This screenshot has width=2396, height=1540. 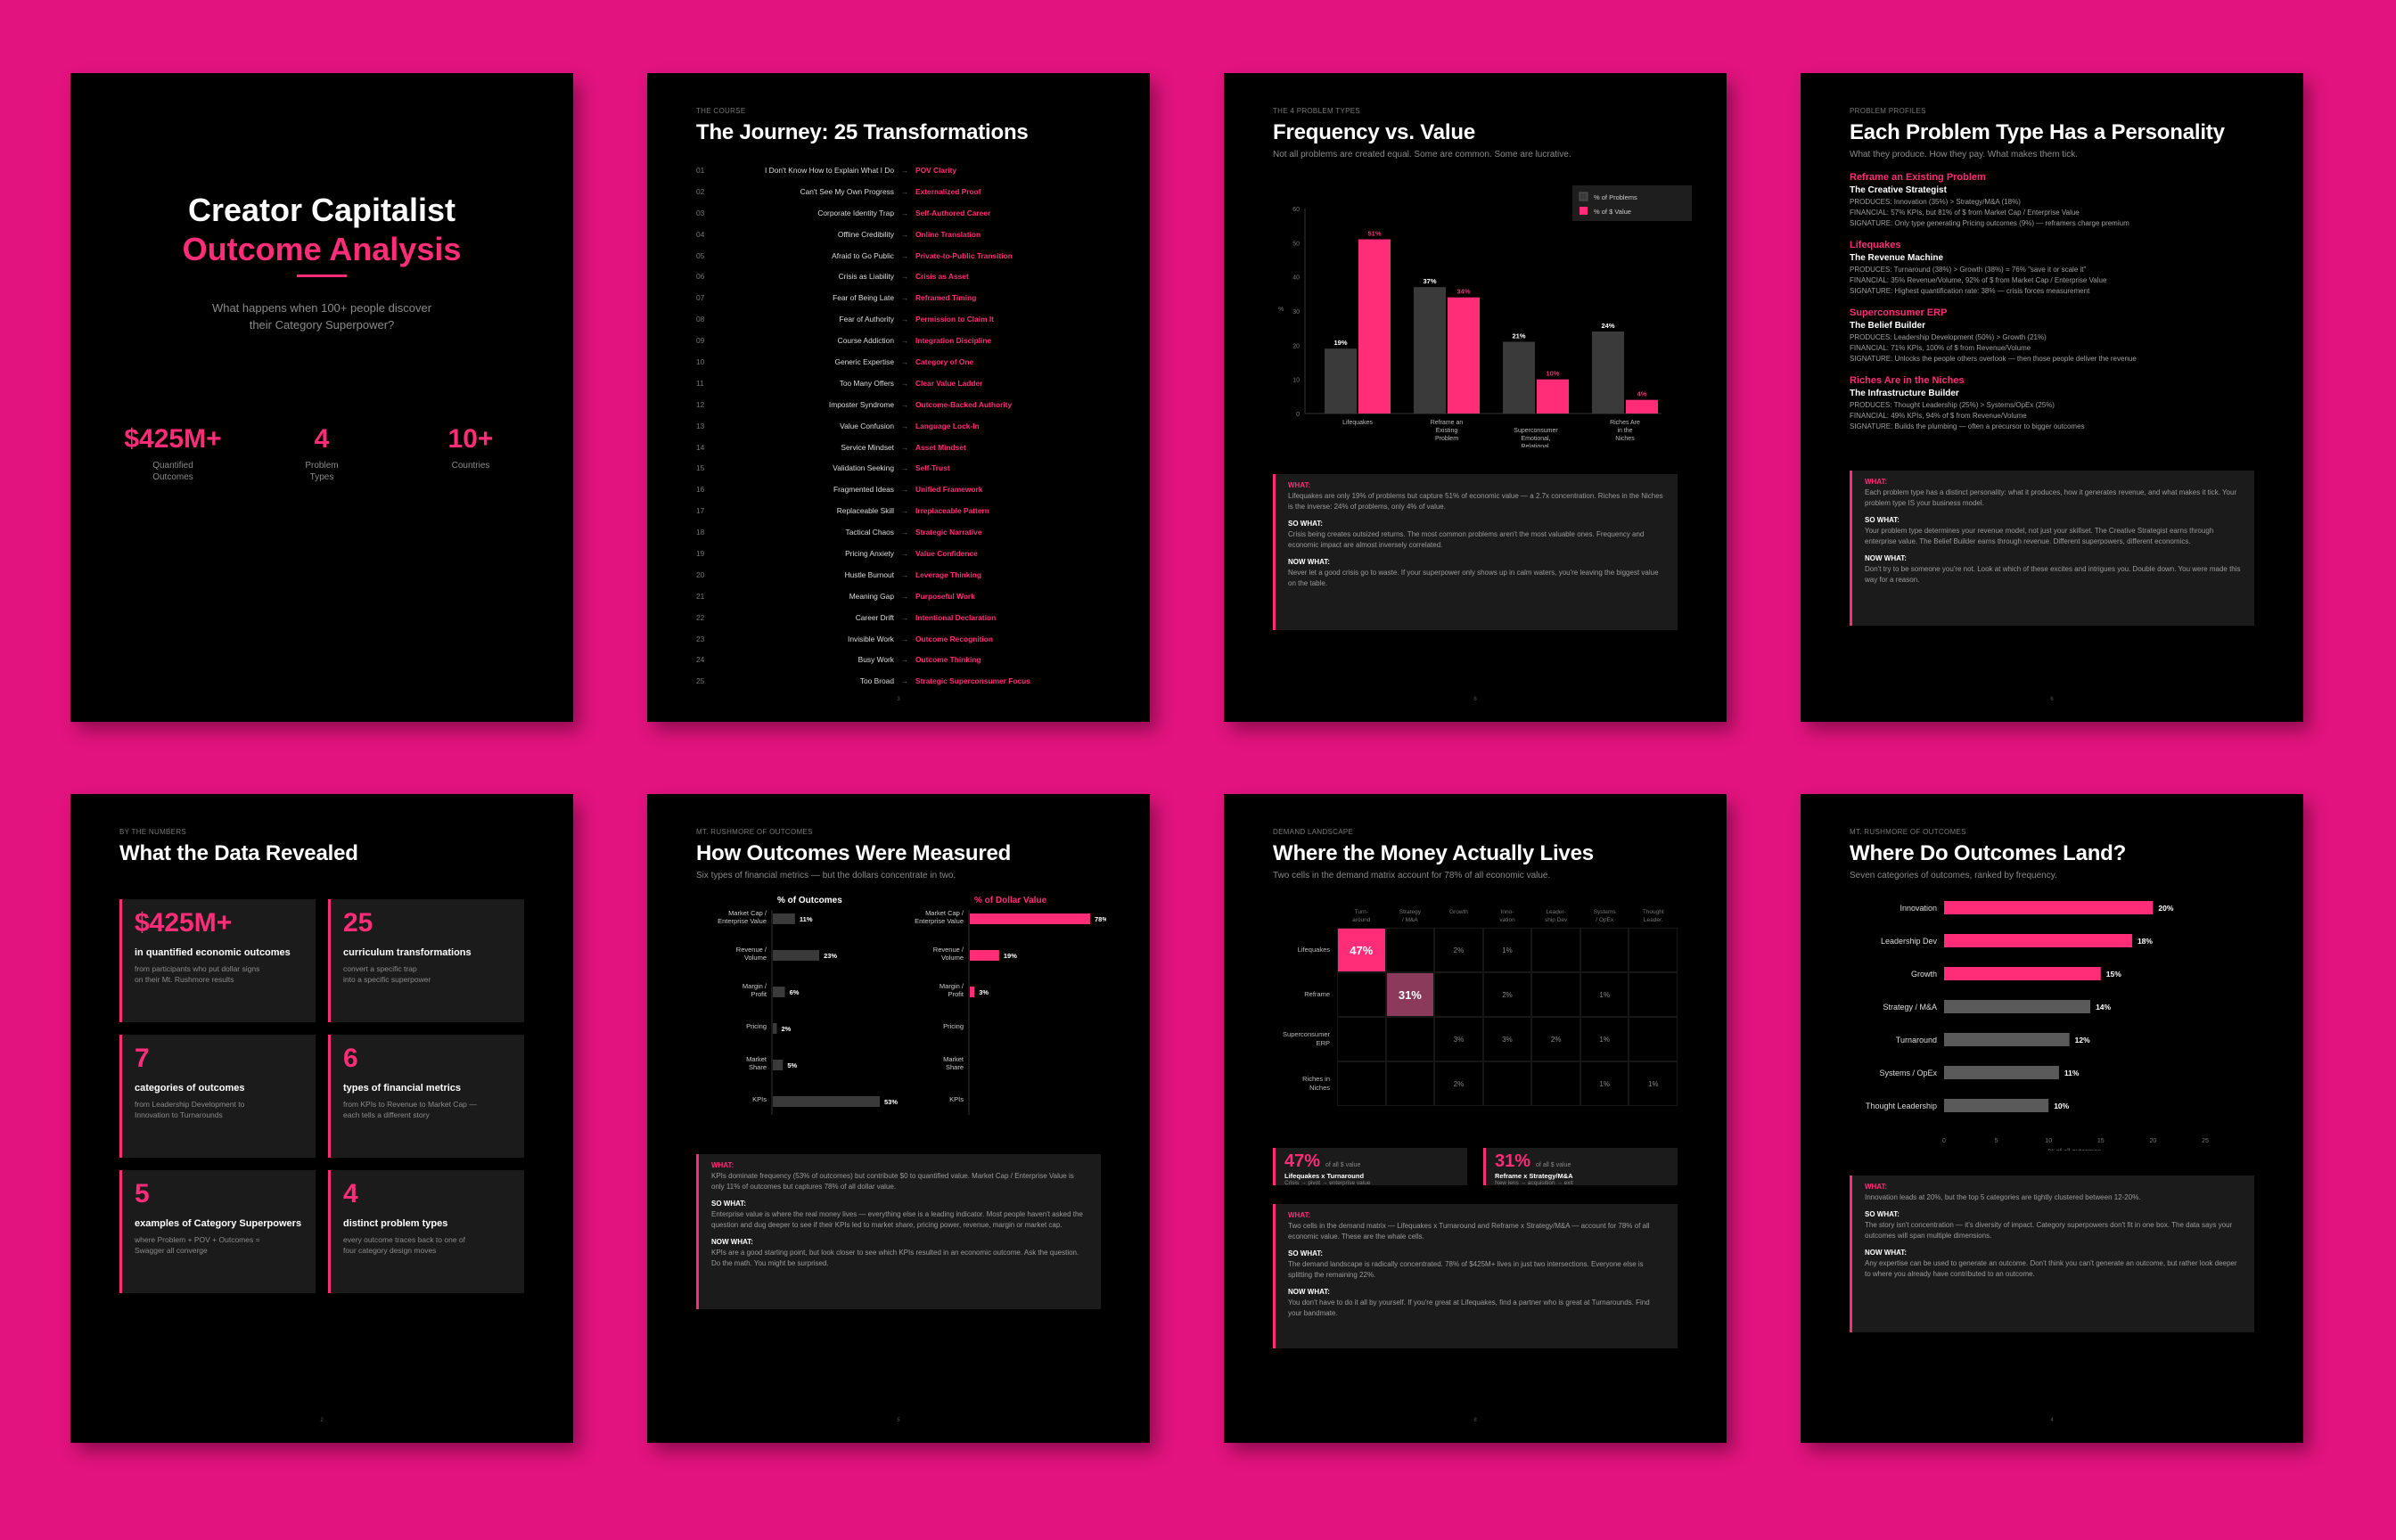 I want to click on x-tick-label: 20, so click(x=2153, y=1141).